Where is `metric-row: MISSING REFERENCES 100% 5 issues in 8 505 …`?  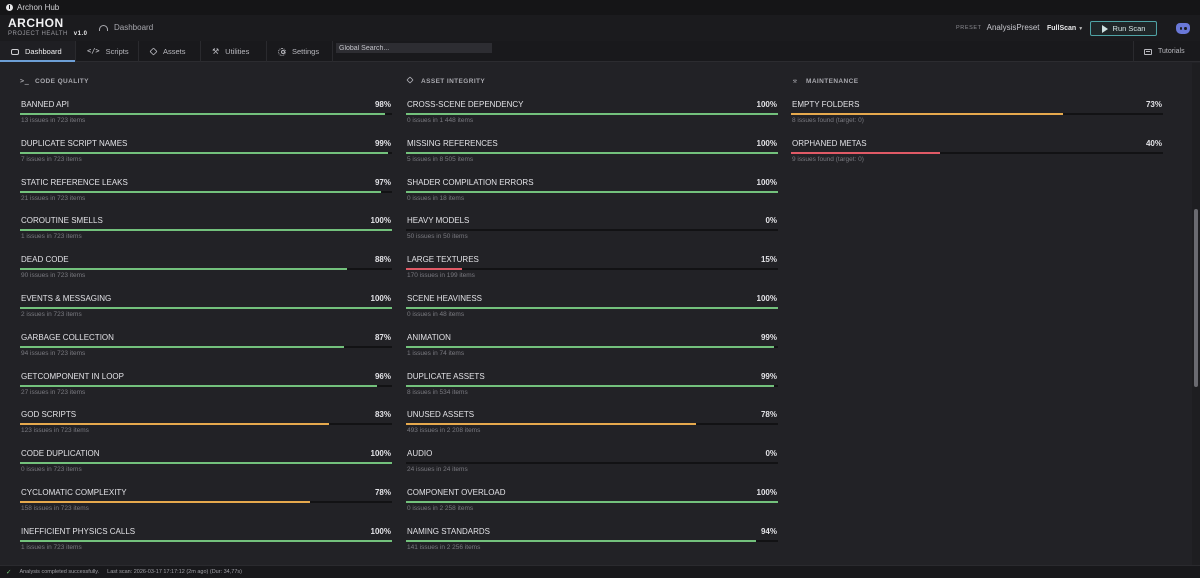
metric-row: MISSING REFERENCES 100% 5 issues in 8 505 … is located at coordinates (592, 156).